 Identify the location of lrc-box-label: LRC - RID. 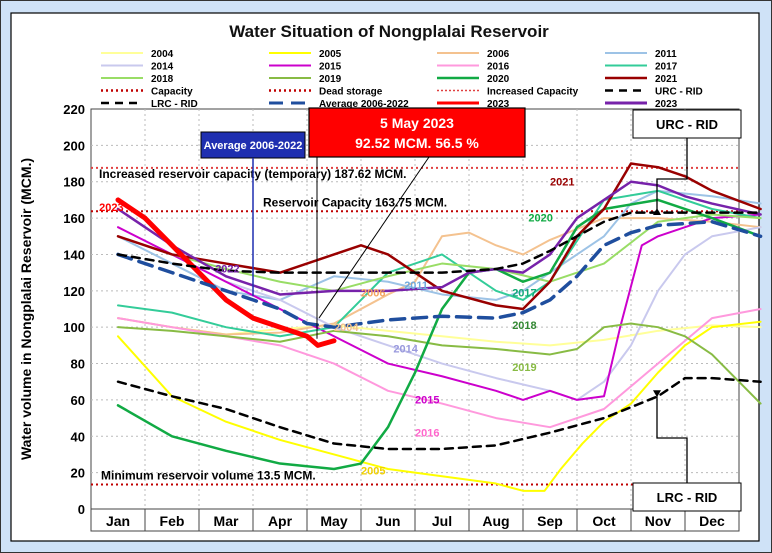
(687, 497).